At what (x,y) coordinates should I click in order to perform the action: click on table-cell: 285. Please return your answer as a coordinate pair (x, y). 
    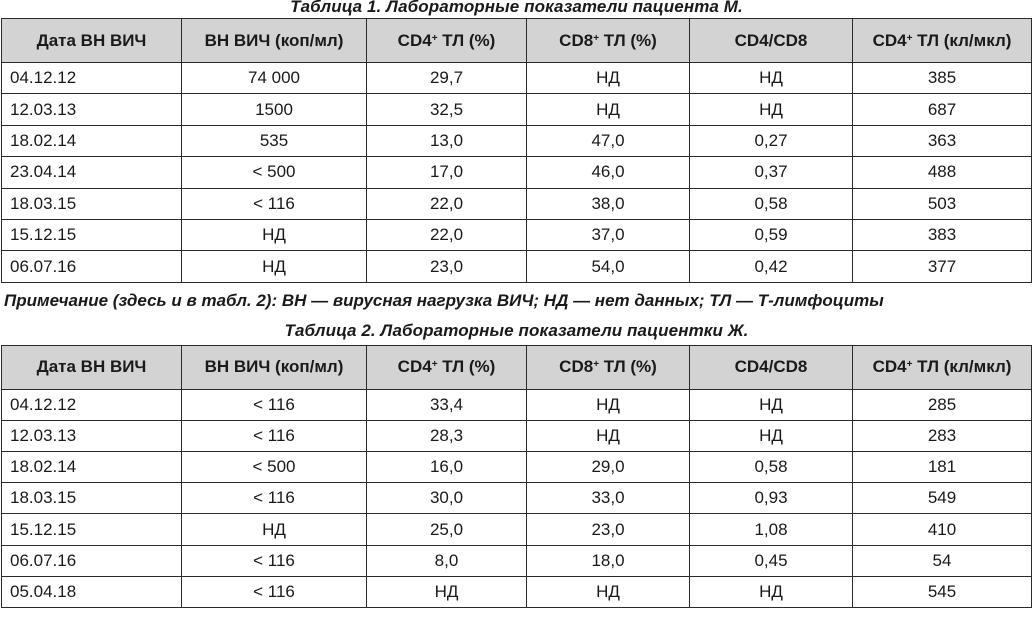
    Looking at the image, I should click on (942, 404).